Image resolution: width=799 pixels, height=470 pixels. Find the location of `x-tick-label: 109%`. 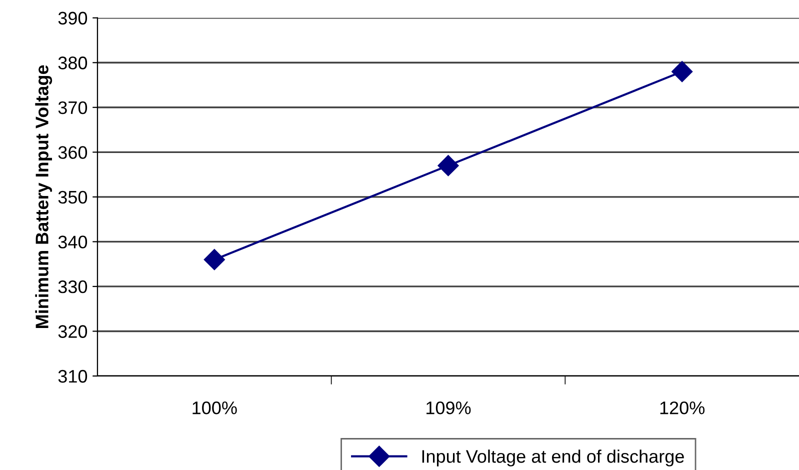

x-tick-label: 109% is located at coordinates (448, 407).